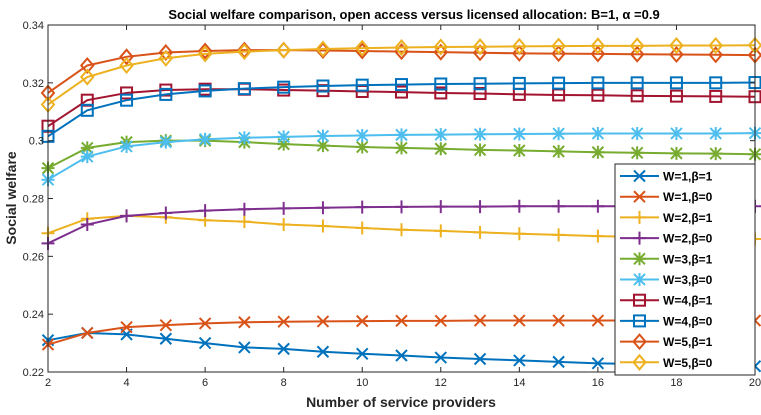  What do you see at coordinates (48, 383) in the screenshot?
I see `x-tick-label: 2` at bounding box center [48, 383].